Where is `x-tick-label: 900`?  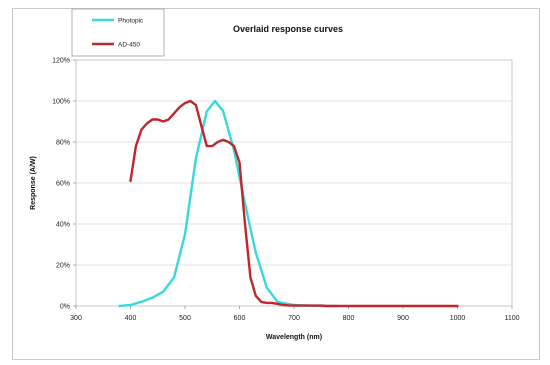
x-tick-label: 900 is located at coordinates (403, 318).